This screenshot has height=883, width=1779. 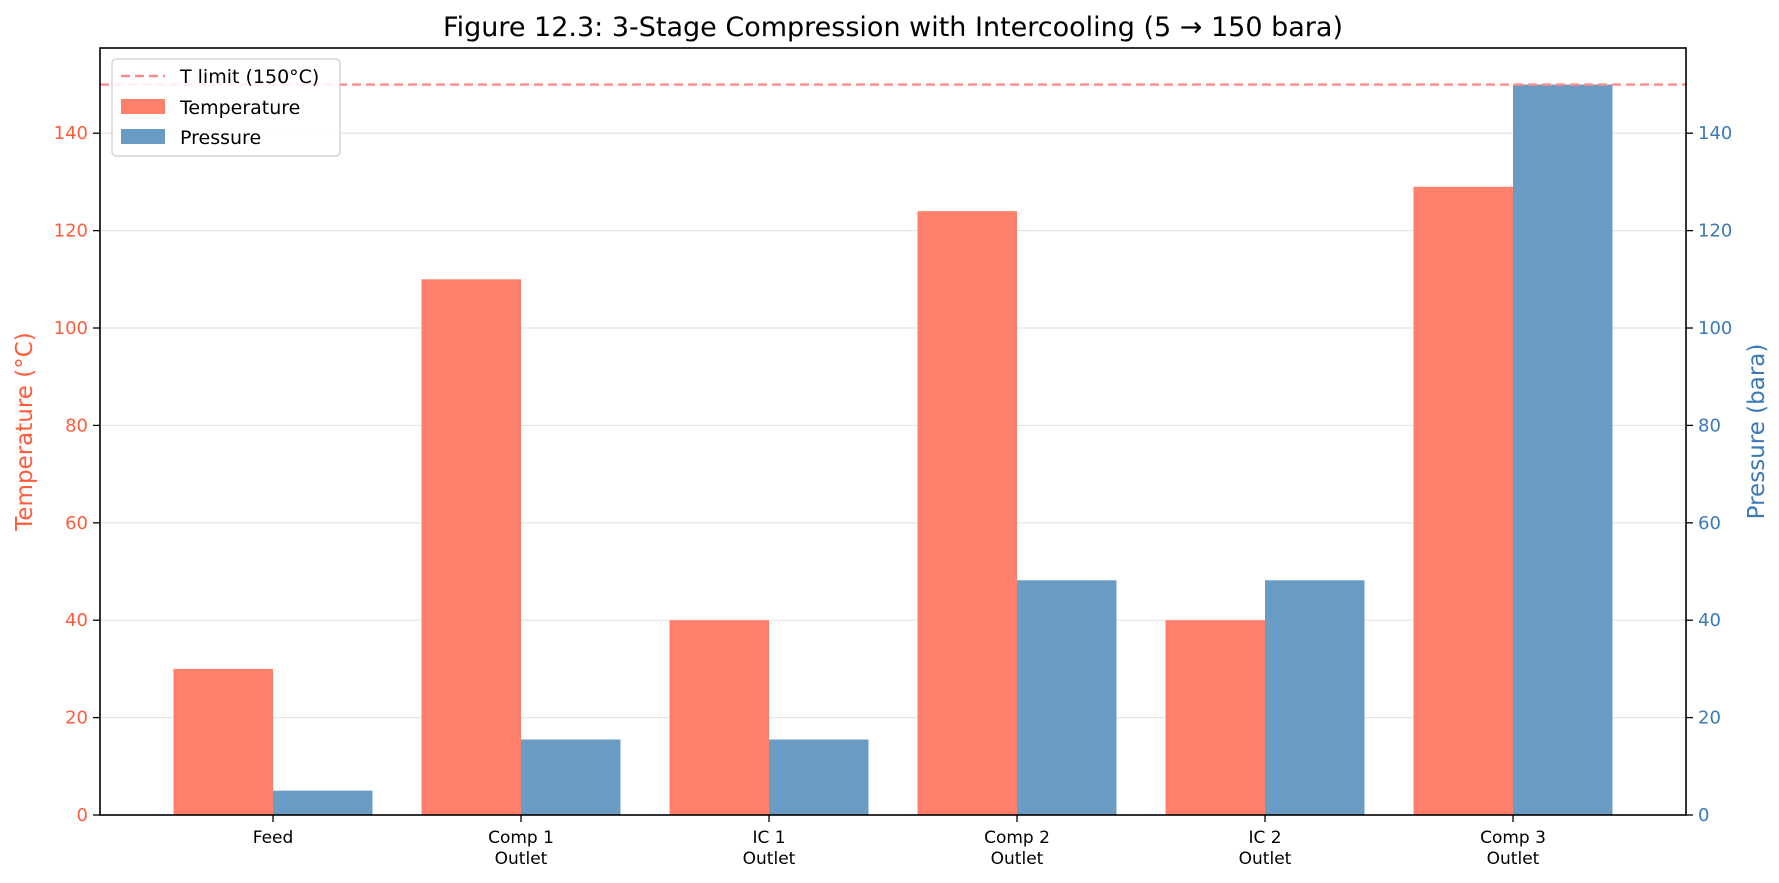 What do you see at coordinates (25, 432) in the screenshot?
I see `y-axis-label-left: Temperature (°C)` at bounding box center [25, 432].